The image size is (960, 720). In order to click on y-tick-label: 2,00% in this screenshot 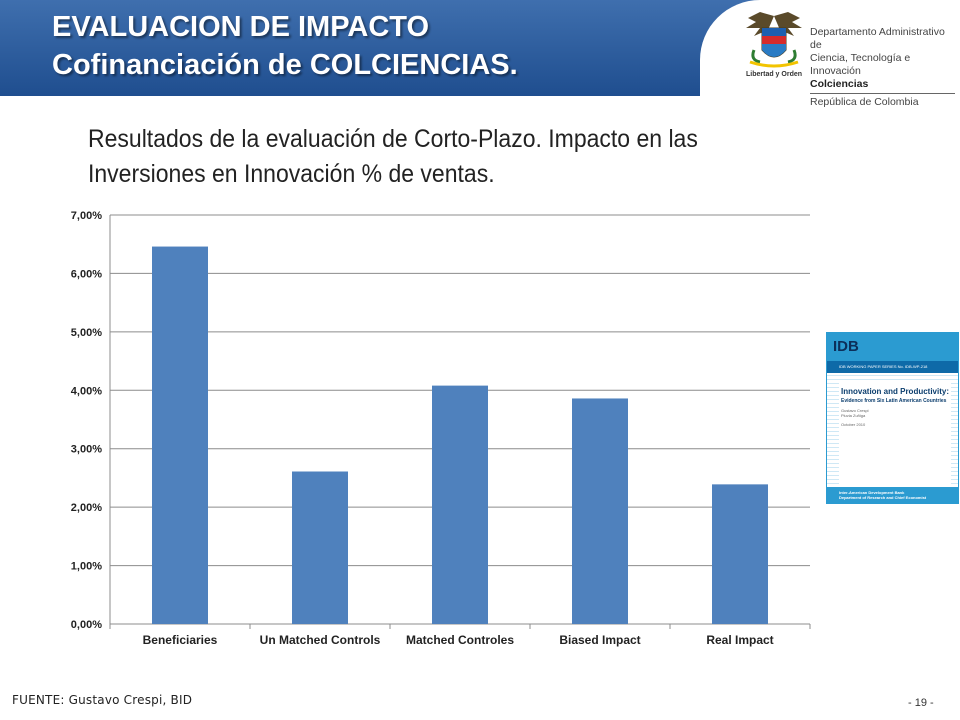, I will do `click(86, 508)`.